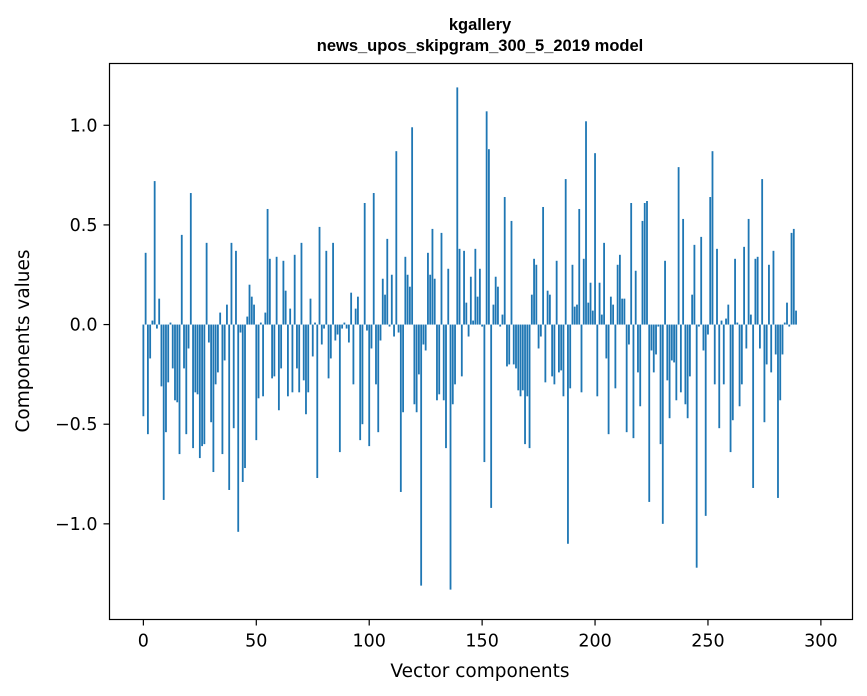 This screenshot has width=867, height=696. I want to click on y-tick-label: −0.5, so click(76, 425).